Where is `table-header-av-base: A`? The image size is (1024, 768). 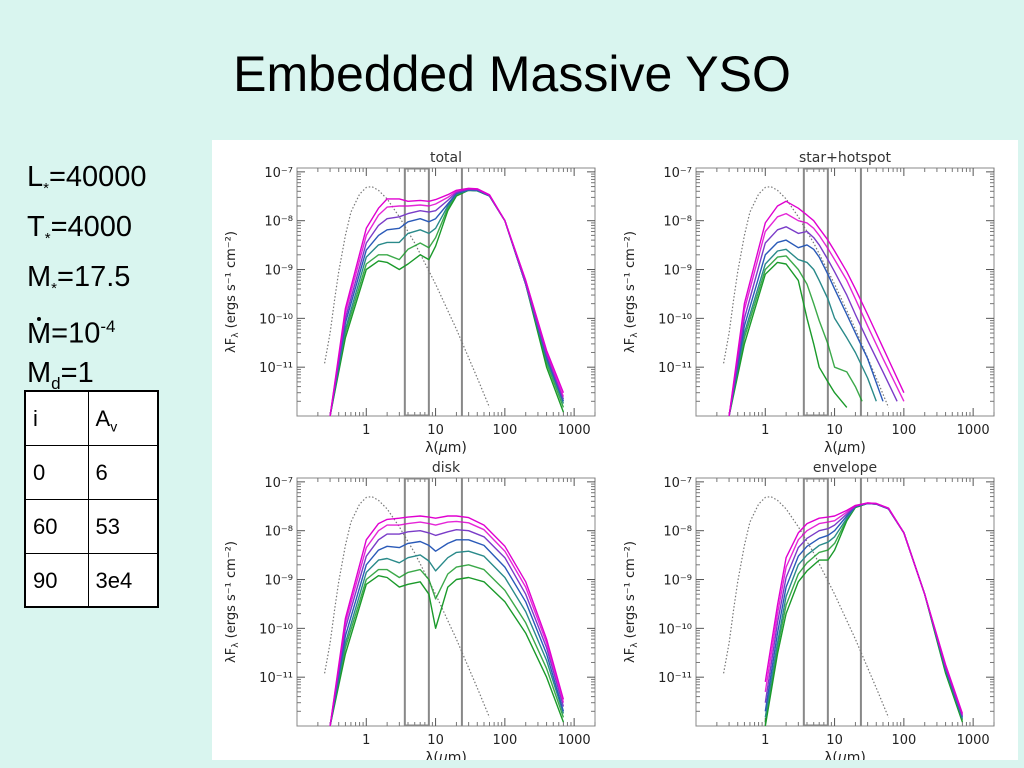
table-header-av-base: A is located at coordinates (103, 418).